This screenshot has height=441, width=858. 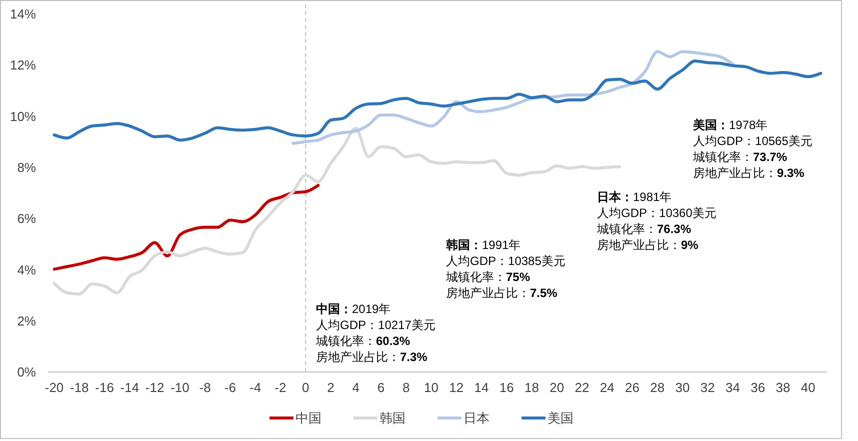 What do you see at coordinates (557, 387) in the screenshot?
I see `x-tick-label: 20` at bounding box center [557, 387].